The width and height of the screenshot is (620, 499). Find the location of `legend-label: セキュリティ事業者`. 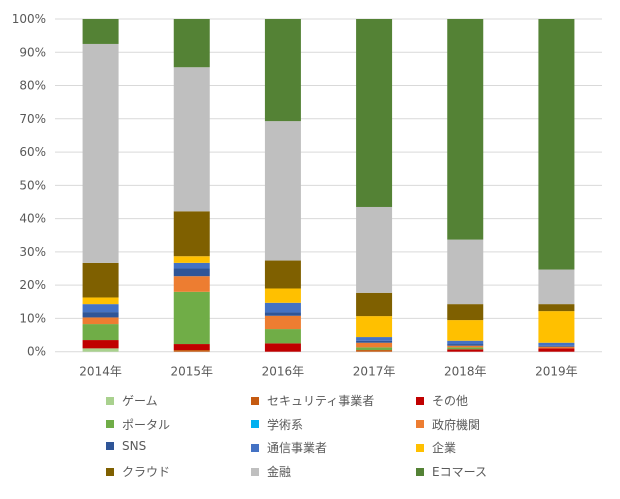

legend-label: セキュリティ事業者 is located at coordinates (321, 401).